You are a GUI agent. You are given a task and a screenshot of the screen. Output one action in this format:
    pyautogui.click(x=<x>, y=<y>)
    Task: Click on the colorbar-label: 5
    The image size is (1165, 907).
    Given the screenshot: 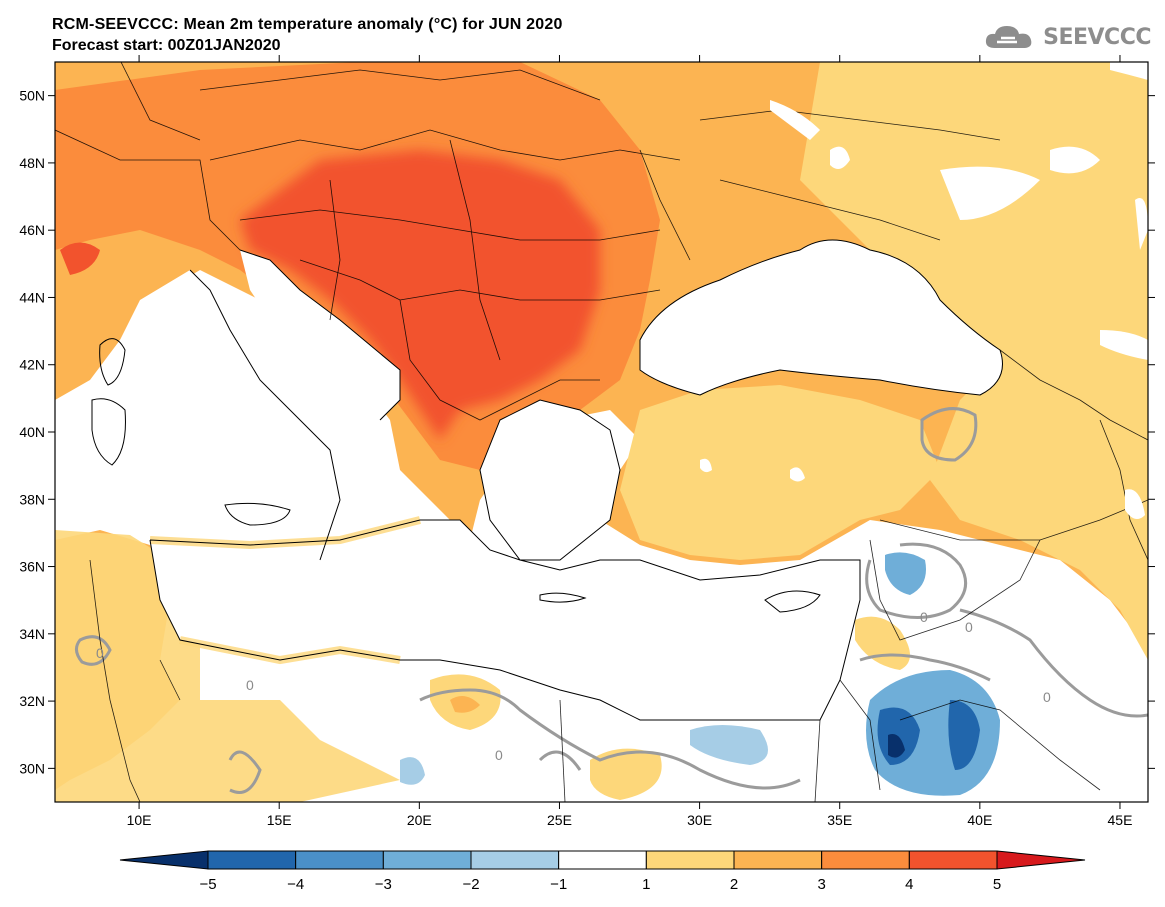 What is the action you would take?
    pyautogui.click(x=997, y=884)
    